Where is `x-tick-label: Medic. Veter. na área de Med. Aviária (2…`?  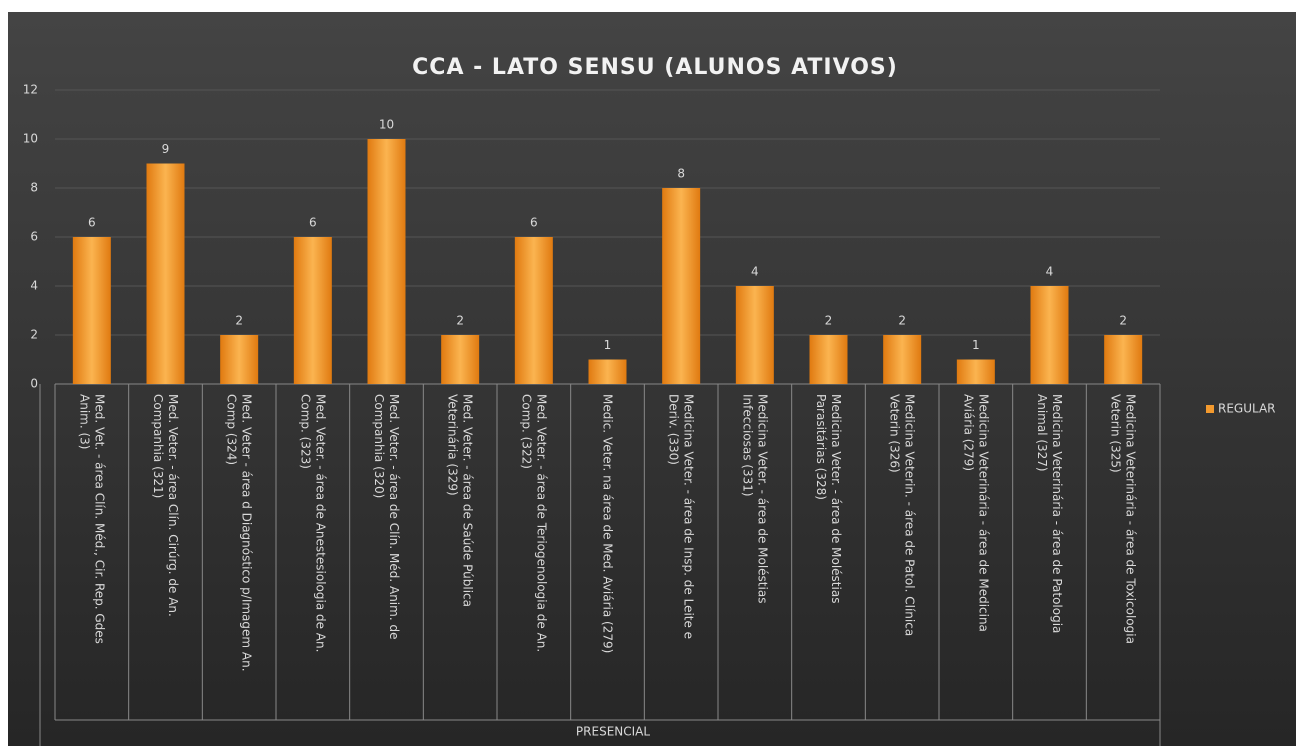 x-tick-label: Medic. Veter. na área de Med. Aviária (2… is located at coordinates (608, 523).